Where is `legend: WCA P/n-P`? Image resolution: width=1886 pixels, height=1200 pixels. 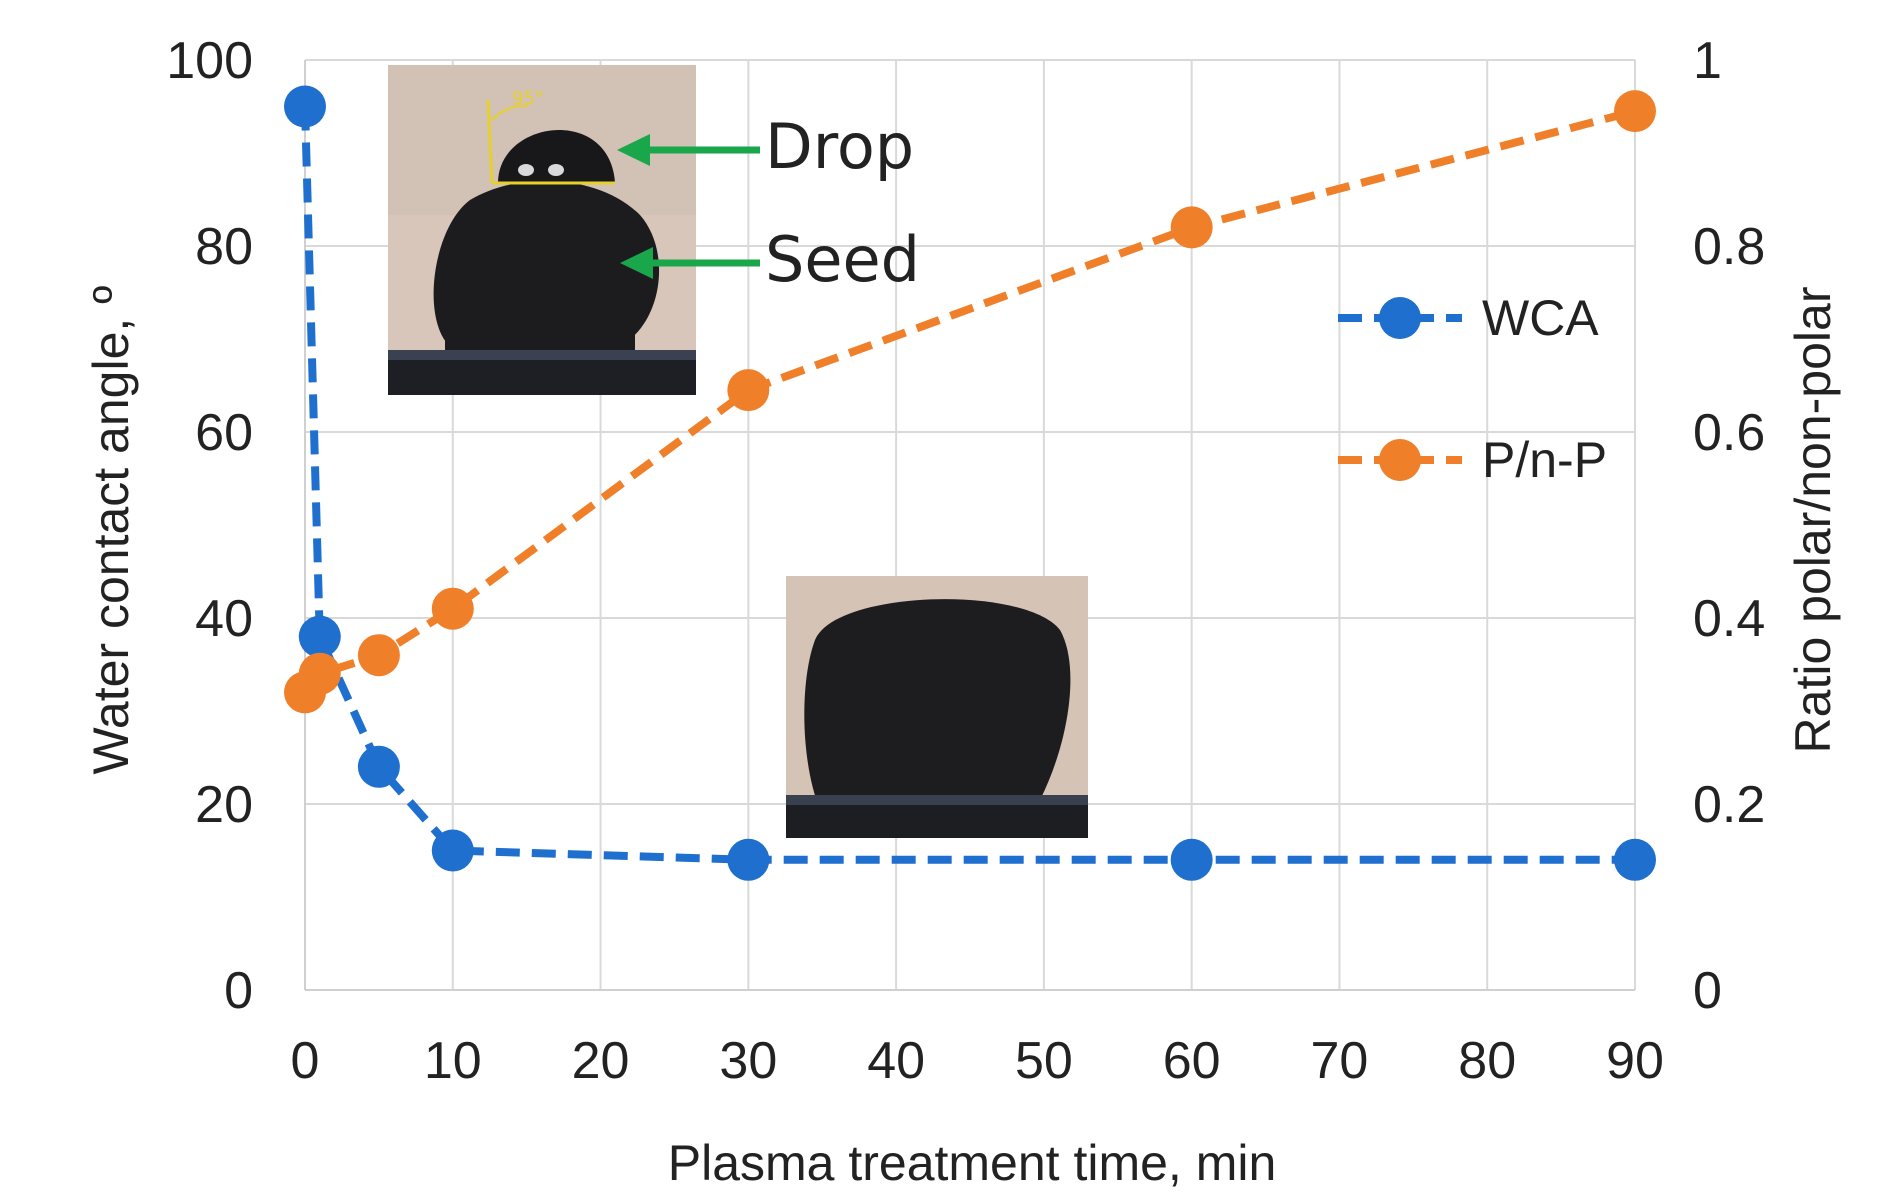 legend: WCA P/n-P is located at coordinates (1472, 389).